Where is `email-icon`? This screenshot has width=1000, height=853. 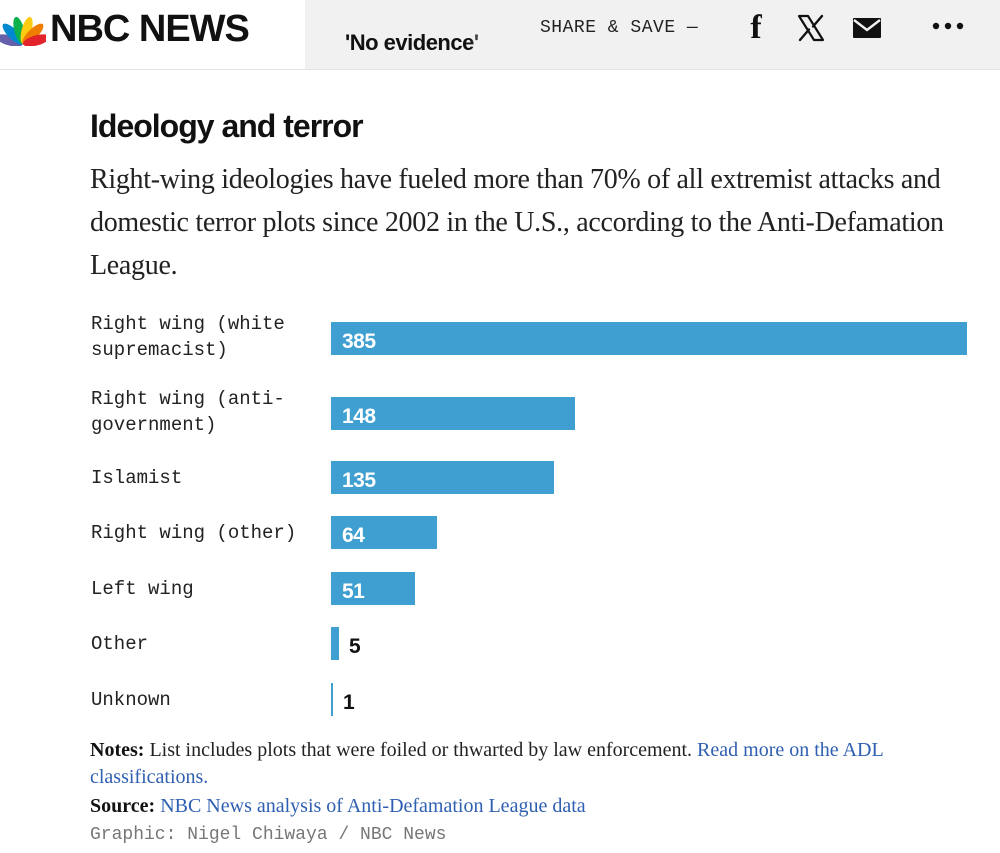
email-icon is located at coordinates (867, 28).